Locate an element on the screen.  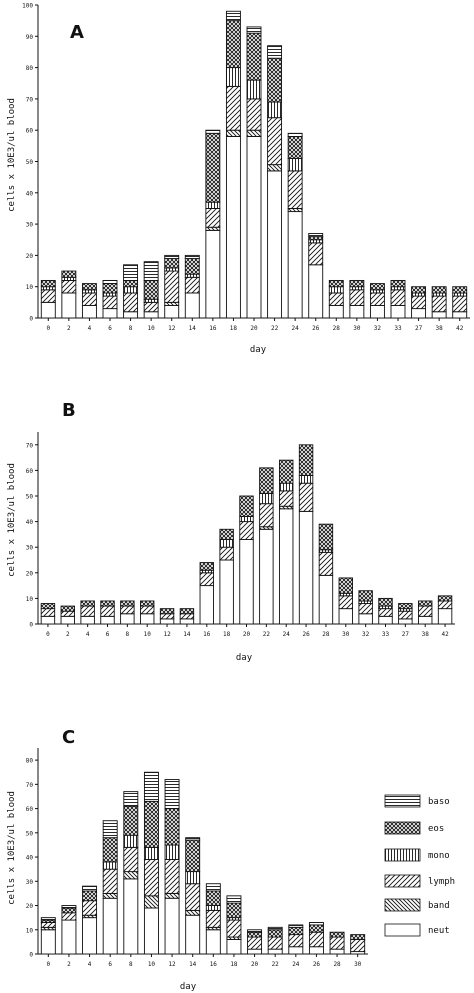
x-tick-label: 8 is located at coordinates (131, 964).